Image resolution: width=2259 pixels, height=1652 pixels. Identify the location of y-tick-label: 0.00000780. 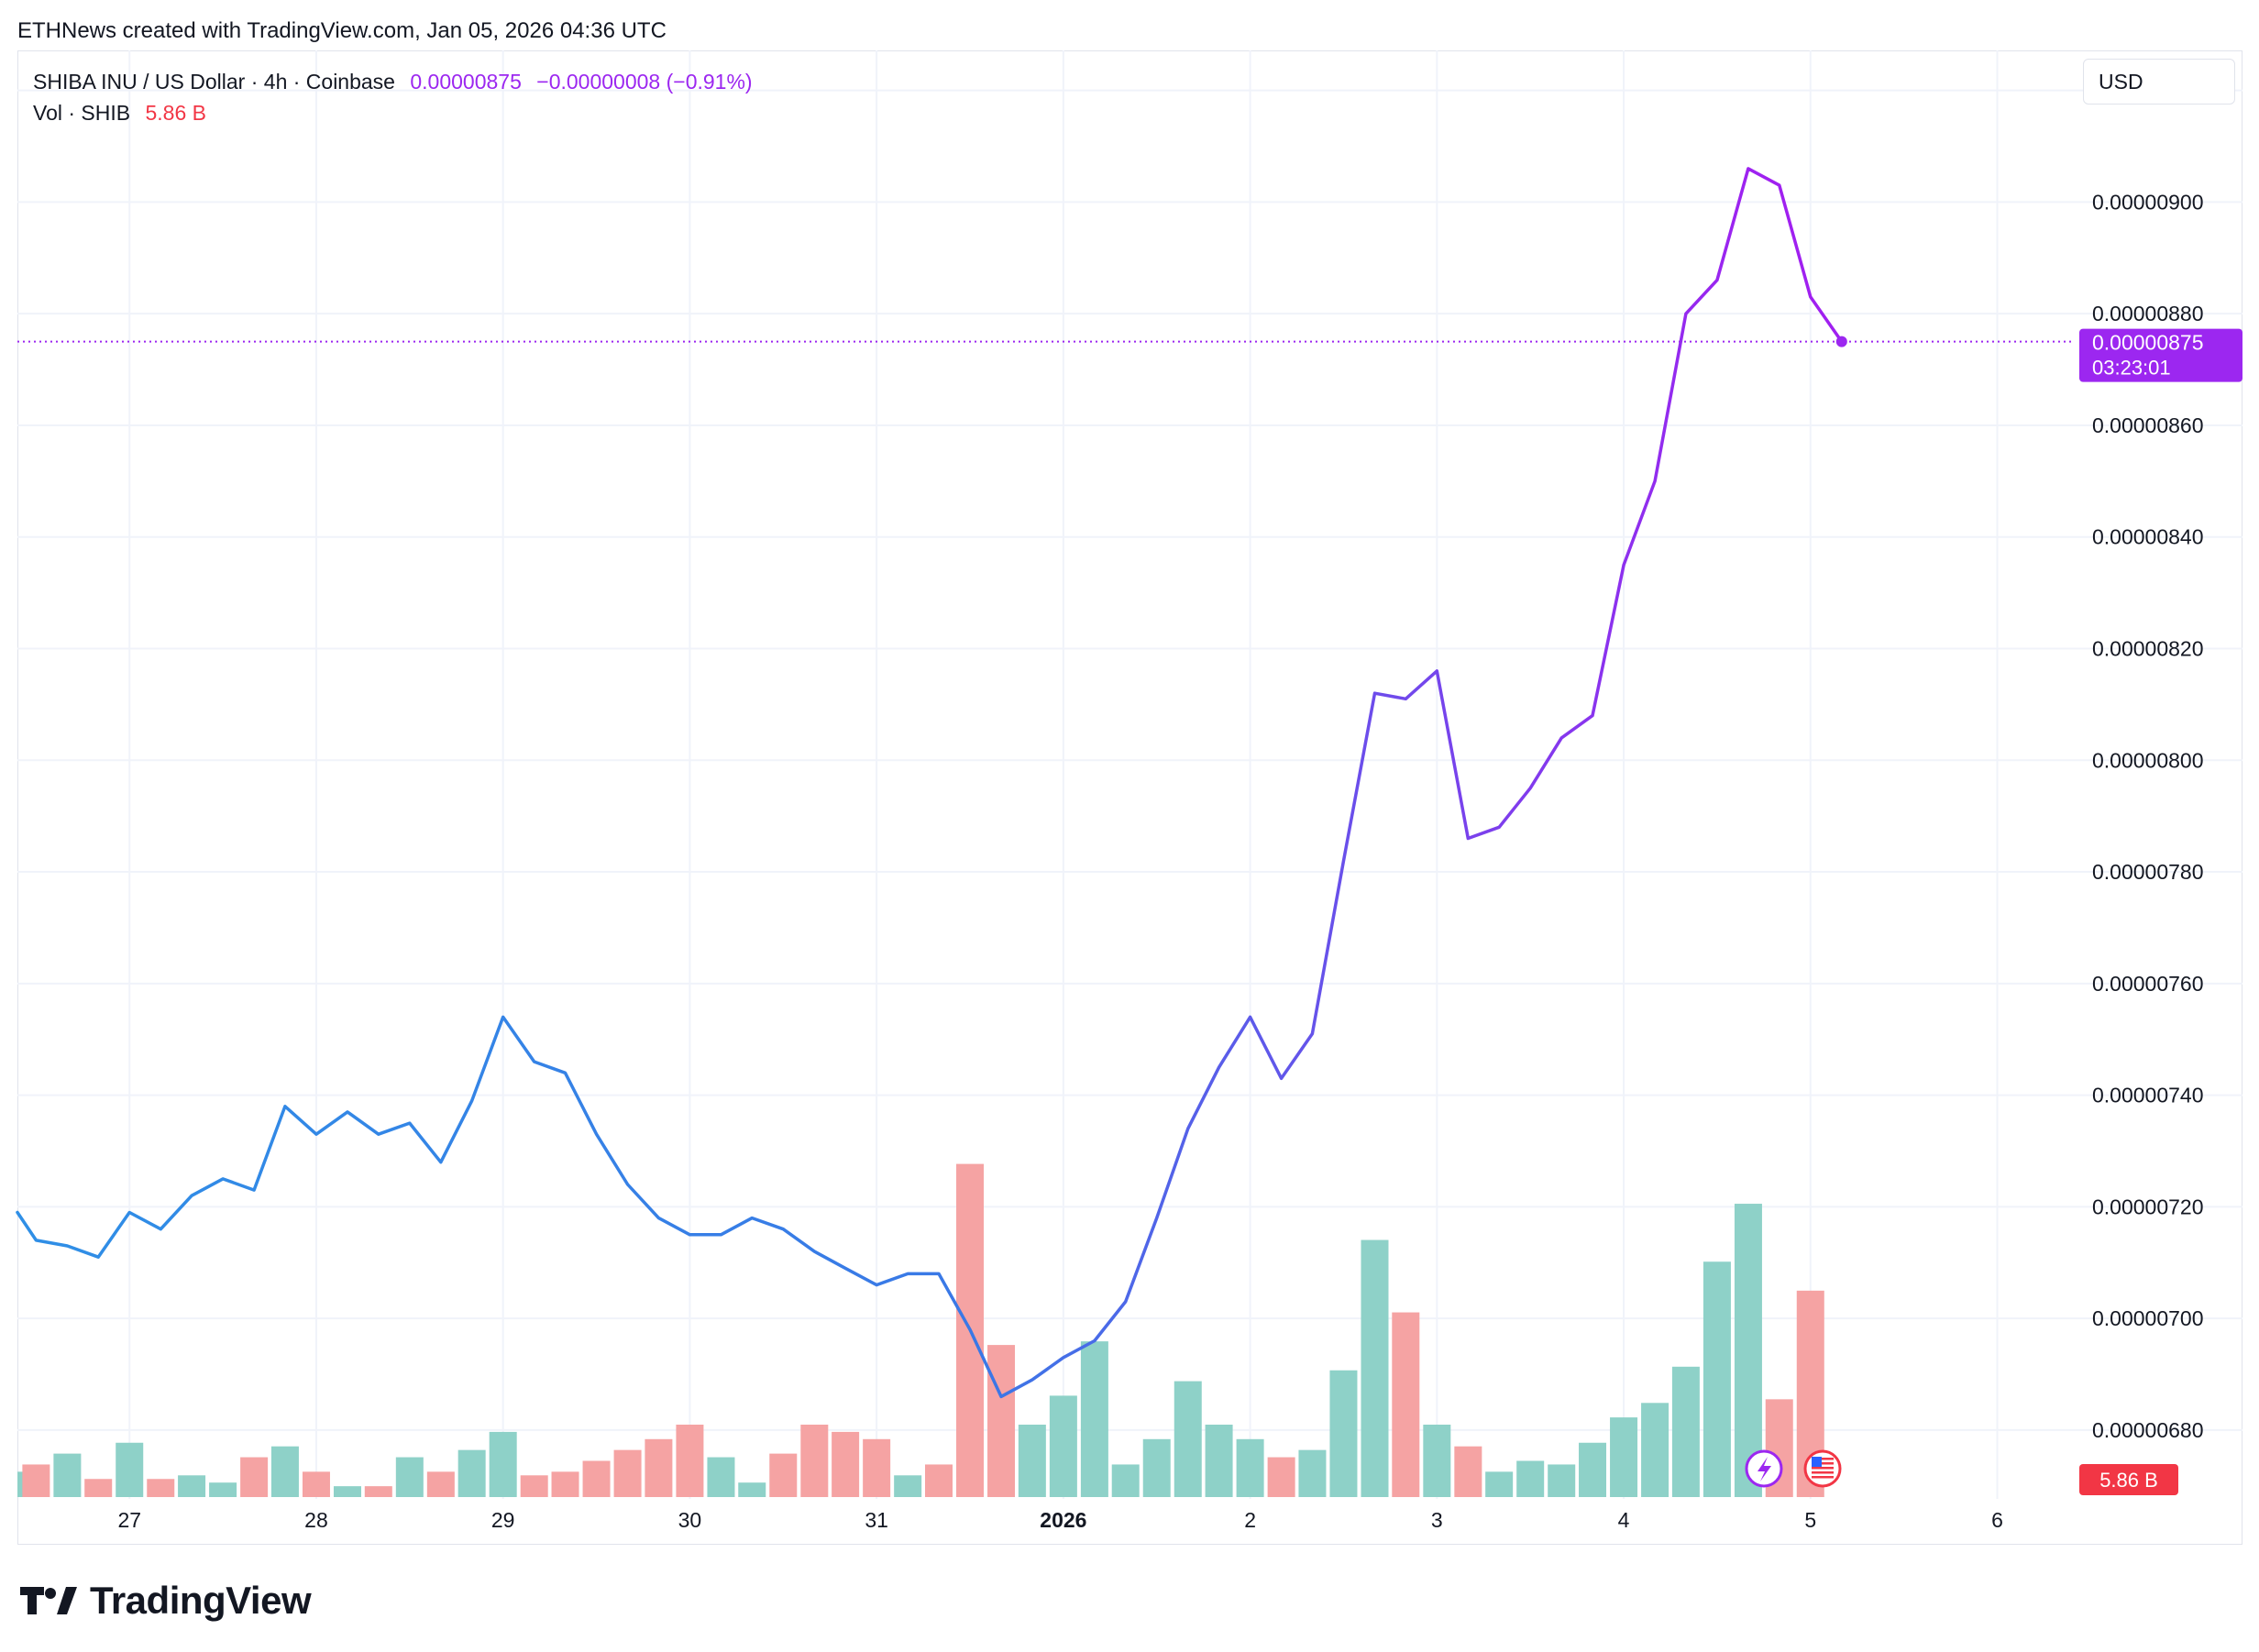
(2148, 872).